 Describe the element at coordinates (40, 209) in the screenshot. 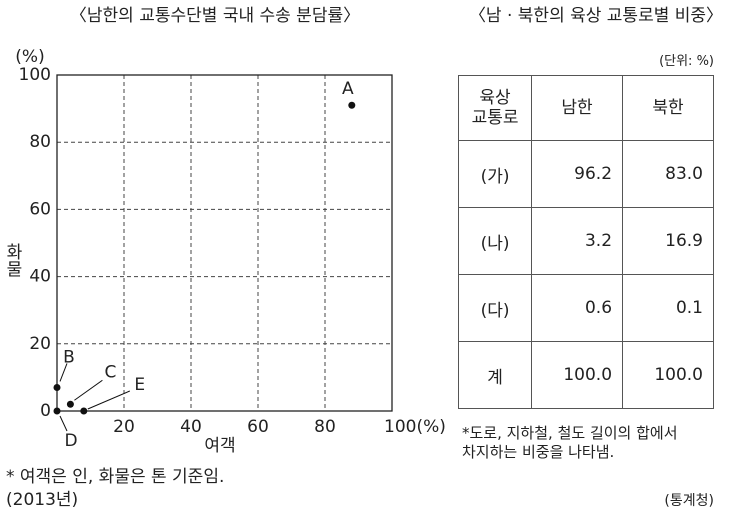

I see `y-tick-label: 60` at that location.